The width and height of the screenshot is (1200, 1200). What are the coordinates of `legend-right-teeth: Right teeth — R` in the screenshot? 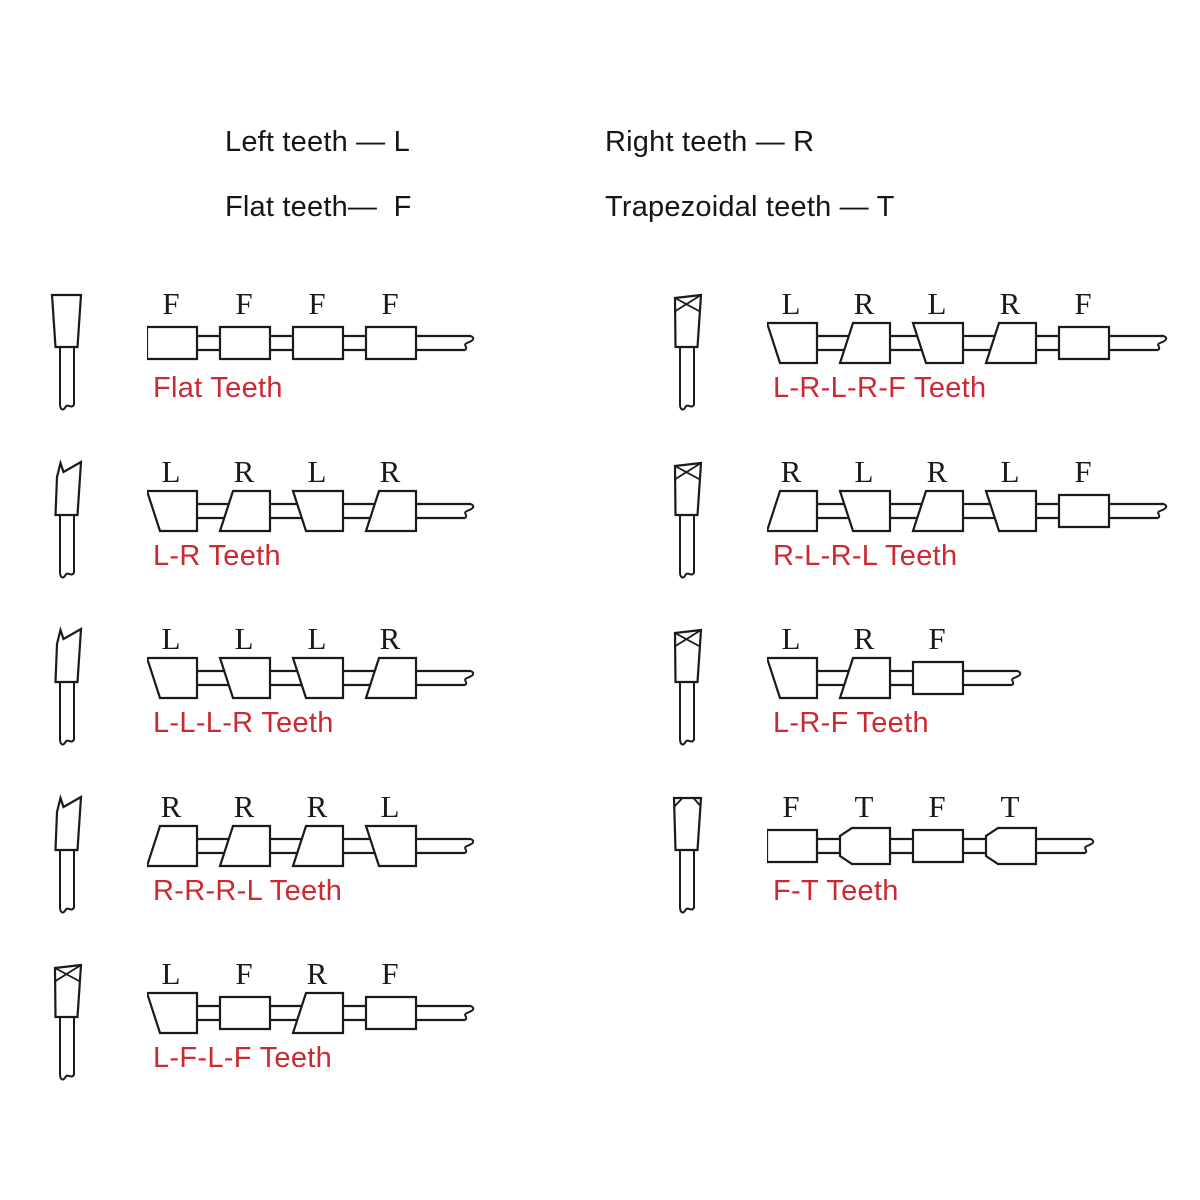 It's located at (710, 142).